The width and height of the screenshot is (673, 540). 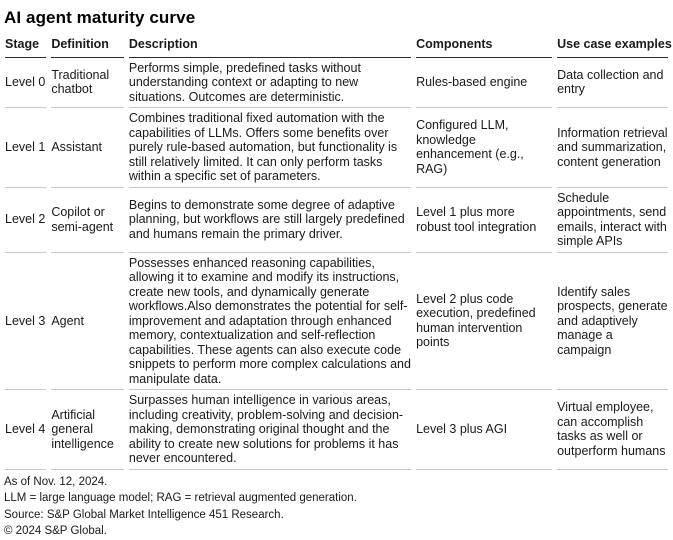 I want to click on cell-stage: Level 2, so click(x=26, y=220).